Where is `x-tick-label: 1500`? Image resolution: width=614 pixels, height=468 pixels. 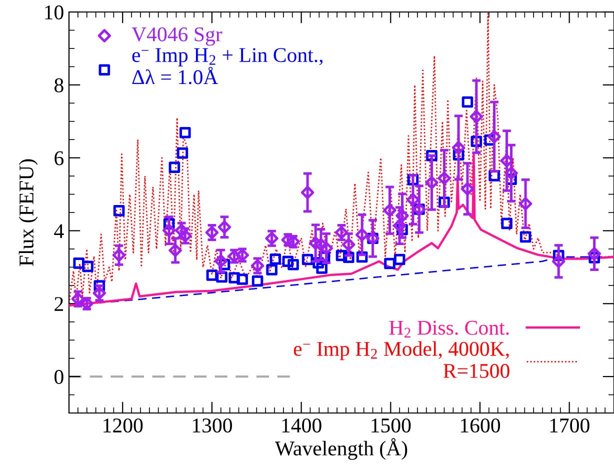 x-tick-label: 1500 is located at coordinates (391, 425).